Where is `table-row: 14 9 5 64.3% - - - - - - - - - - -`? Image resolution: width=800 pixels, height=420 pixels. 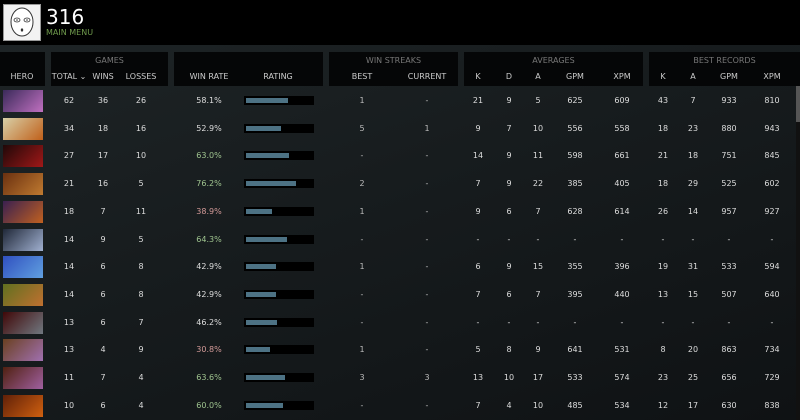
table-row: 14 9 5 64.3% - - - - - - - - - - - is located at coordinates (398, 239).